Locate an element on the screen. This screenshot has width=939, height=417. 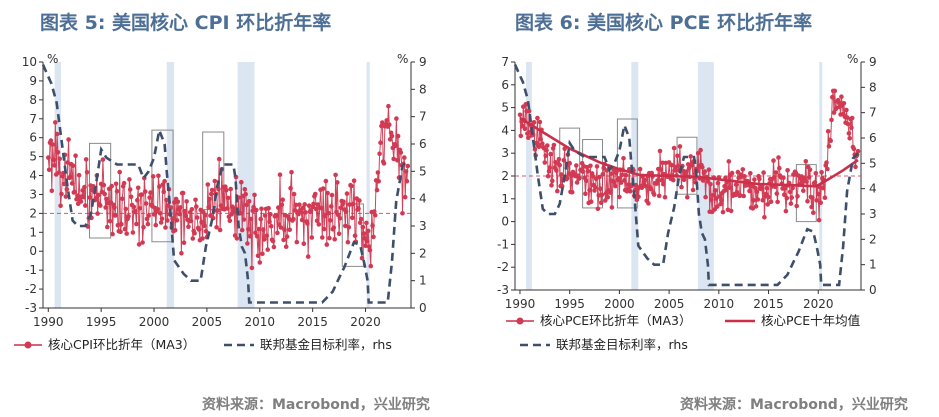
x-tick-label: 2005 is located at coordinates (669, 304).